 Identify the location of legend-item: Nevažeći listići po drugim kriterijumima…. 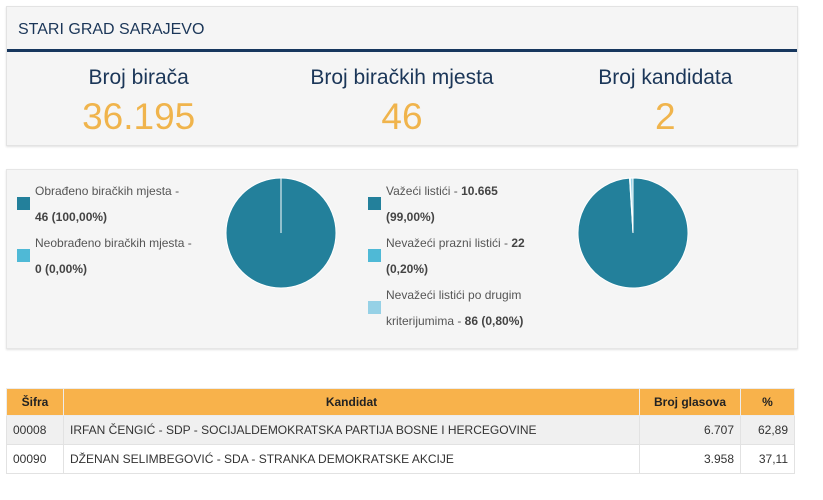
(468, 308).